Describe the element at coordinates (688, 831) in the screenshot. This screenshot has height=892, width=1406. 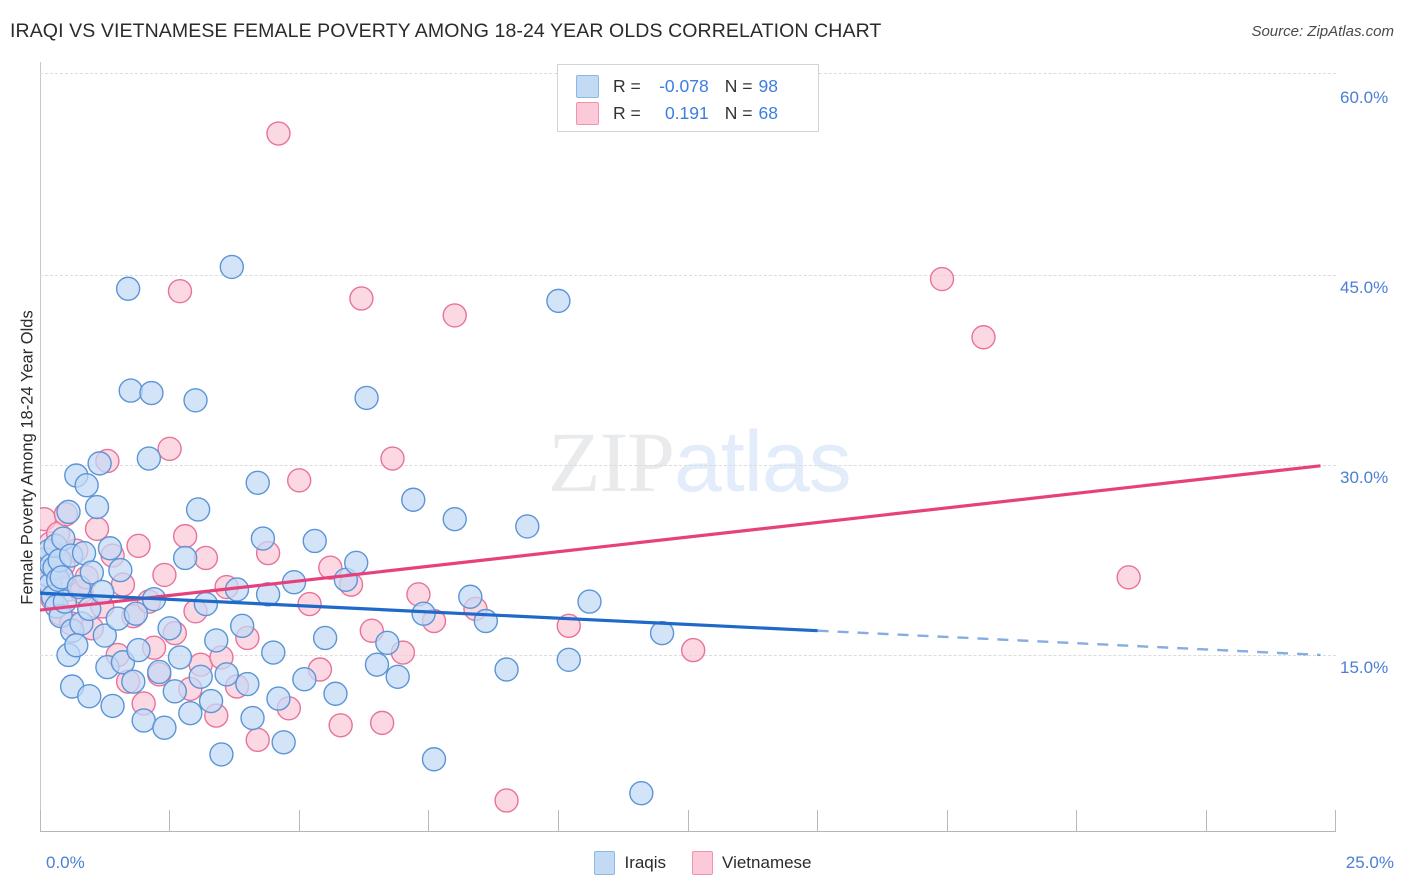
I see `x-axis-line` at that location.